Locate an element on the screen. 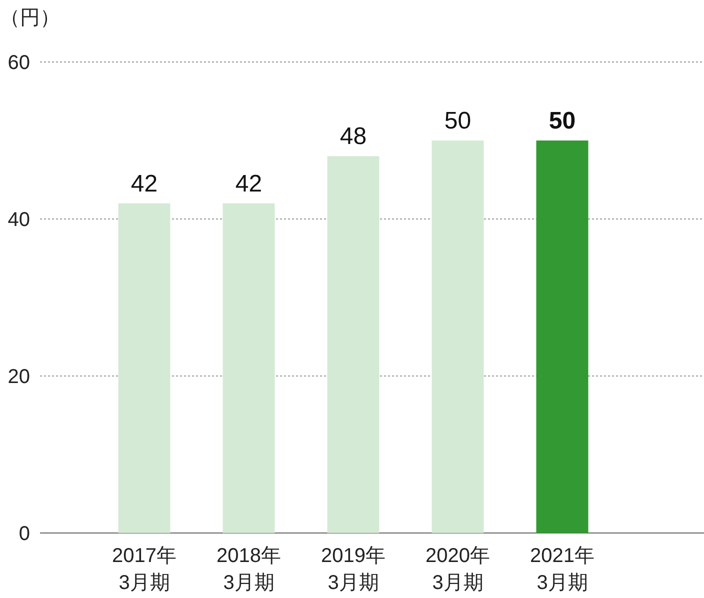 The height and width of the screenshot is (598, 704). y-tick-label: 20 is located at coordinates (19, 377).